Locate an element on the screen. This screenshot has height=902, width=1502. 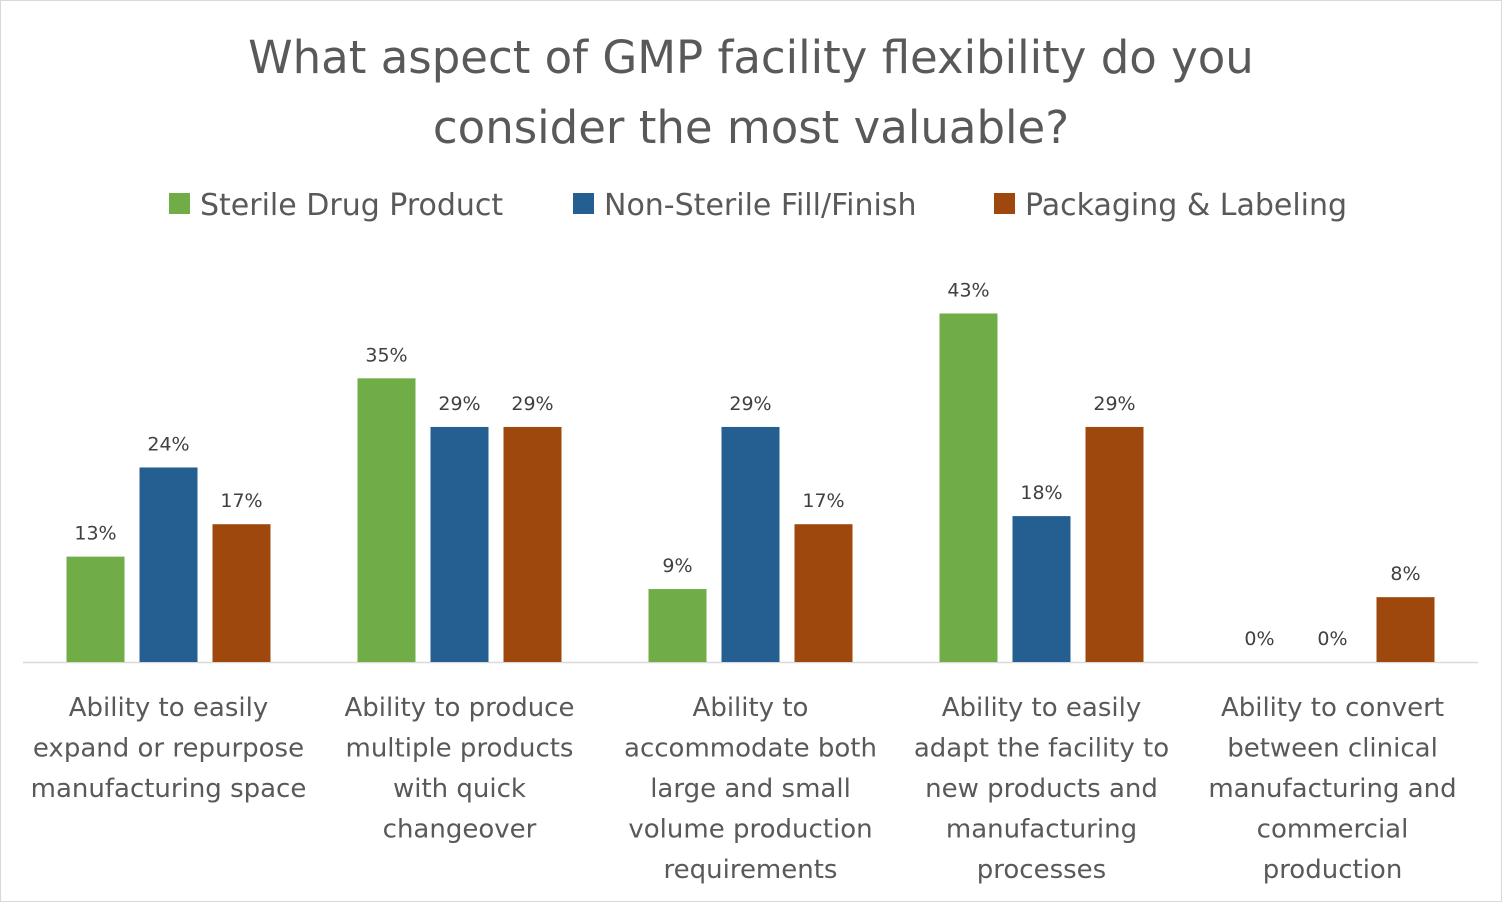
data-label-series2-cat5: 0% is located at coordinates (1332, 639).